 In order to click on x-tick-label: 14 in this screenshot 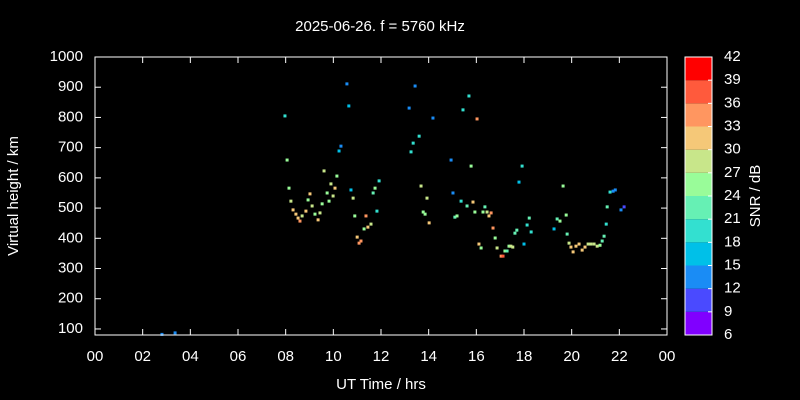, I will do `click(428, 356)`.